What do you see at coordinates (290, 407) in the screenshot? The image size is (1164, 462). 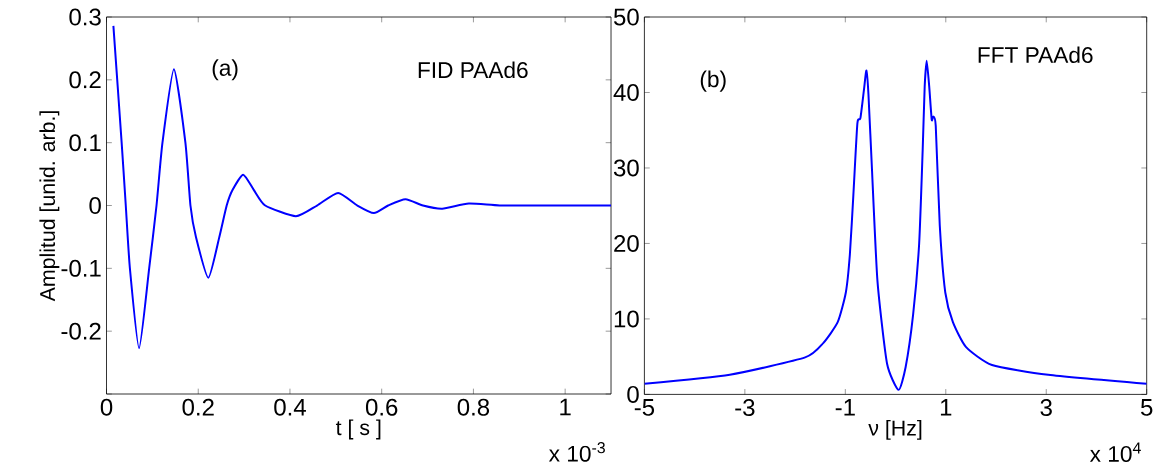 I see `x-tick-label: 0.4` at bounding box center [290, 407].